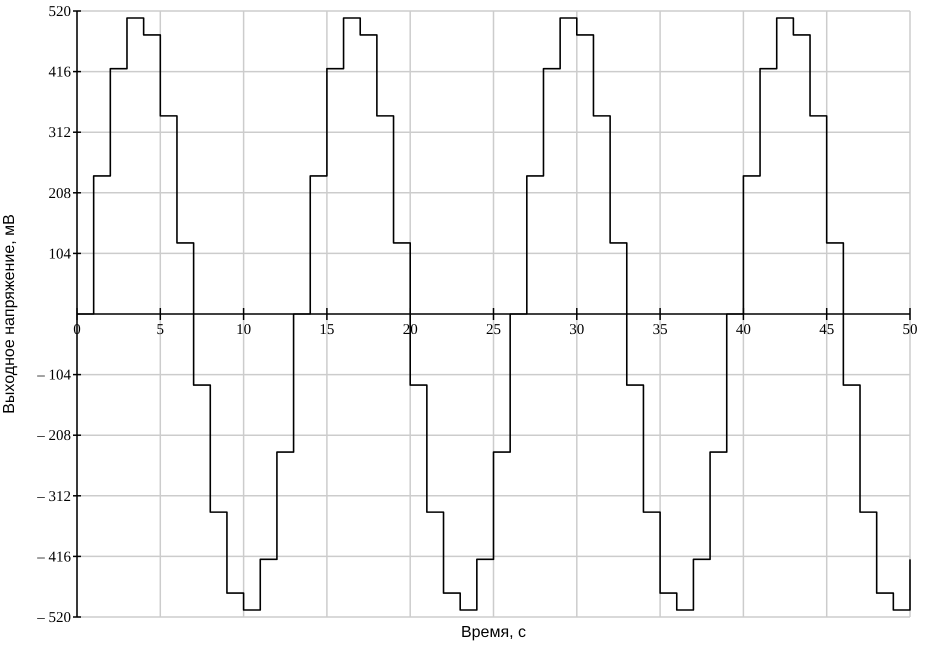 The height and width of the screenshot is (651, 933). Describe the element at coordinates (743, 330) in the screenshot. I see `x-tick-label: 40` at that location.